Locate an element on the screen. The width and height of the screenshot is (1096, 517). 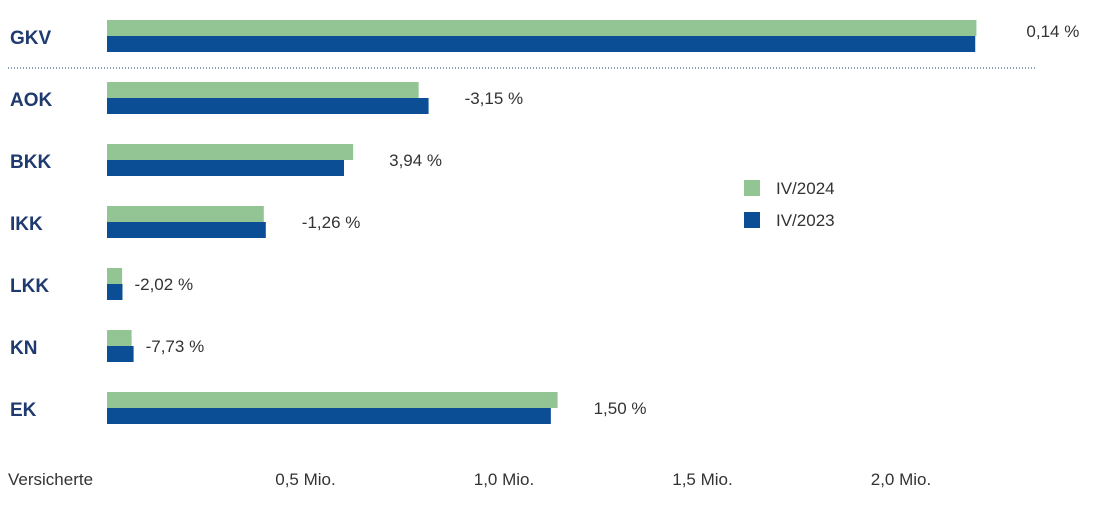
change-label: -2,02 % is located at coordinates (163, 284).